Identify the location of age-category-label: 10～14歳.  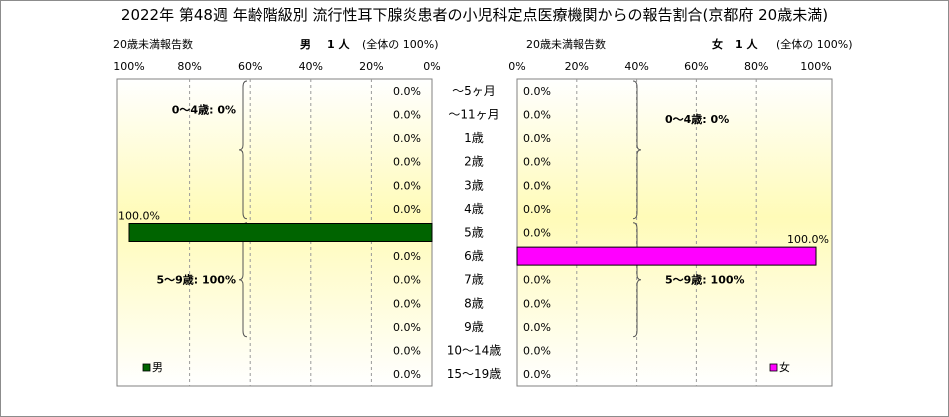
(474, 351).